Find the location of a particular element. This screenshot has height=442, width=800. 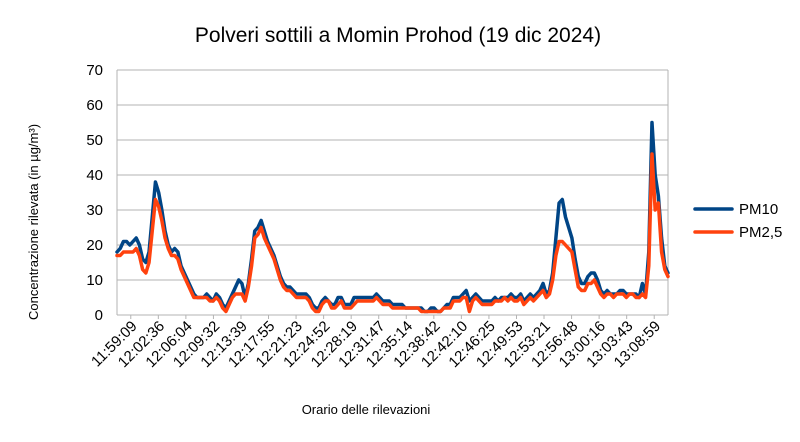

y-tick-label: 40 is located at coordinates (94, 175).